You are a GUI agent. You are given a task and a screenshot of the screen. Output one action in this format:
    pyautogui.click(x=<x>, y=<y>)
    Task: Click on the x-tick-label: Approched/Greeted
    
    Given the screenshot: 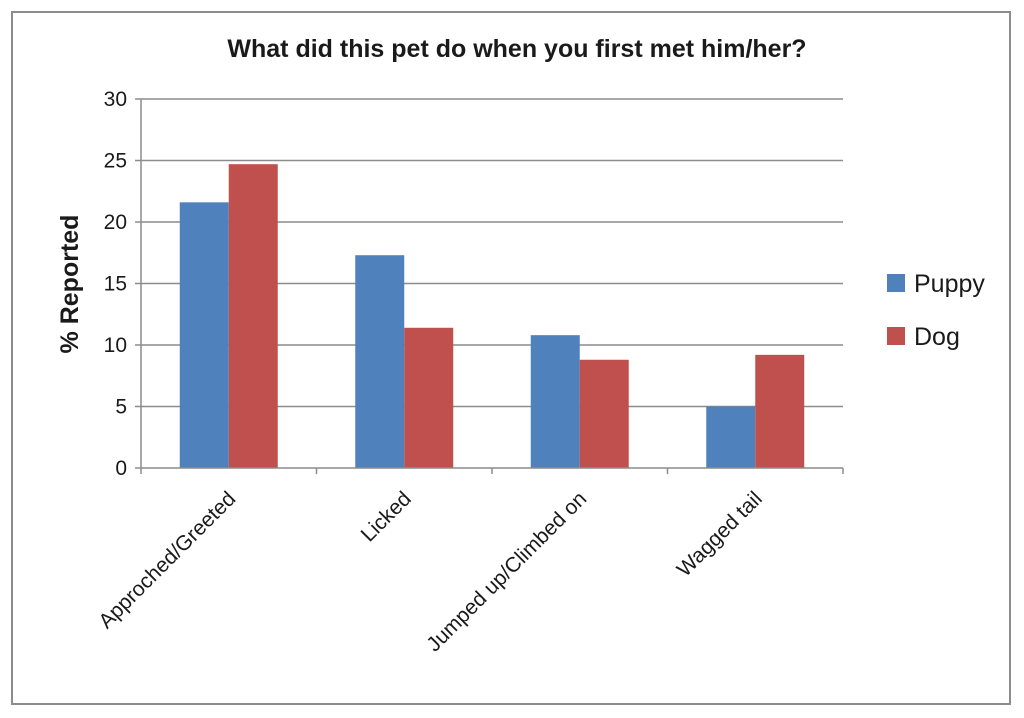 What is the action you would take?
    pyautogui.click(x=167, y=560)
    